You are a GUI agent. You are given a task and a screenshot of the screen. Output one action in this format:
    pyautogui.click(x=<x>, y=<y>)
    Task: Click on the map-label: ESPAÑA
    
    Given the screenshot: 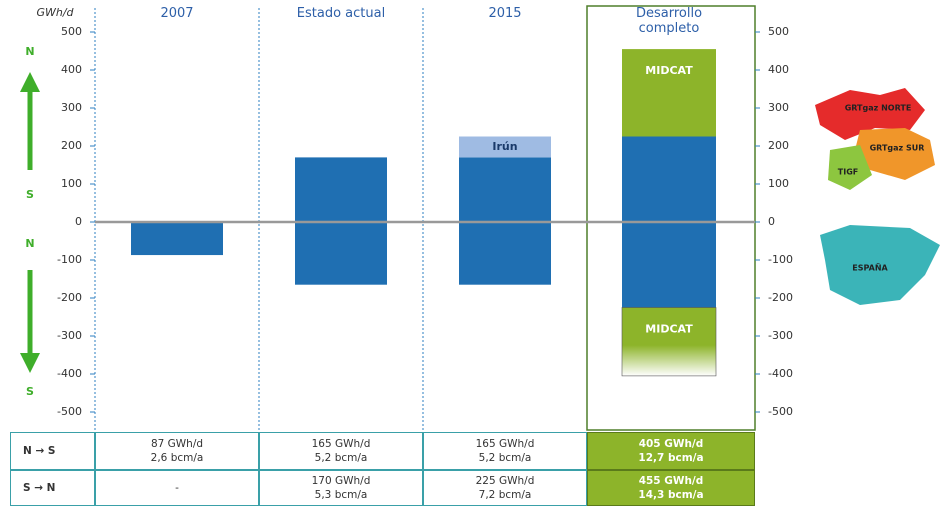 What is the action you would take?
    pyautogui.click(x=870, y=268)
    